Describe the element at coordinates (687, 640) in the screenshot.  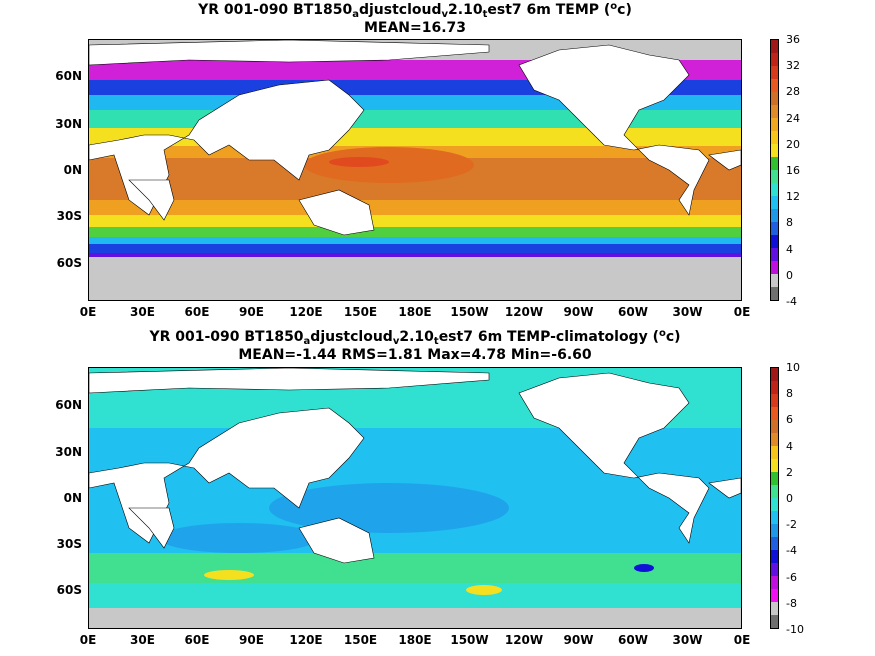
I see `panel2-lon-label: 30W` at that location.